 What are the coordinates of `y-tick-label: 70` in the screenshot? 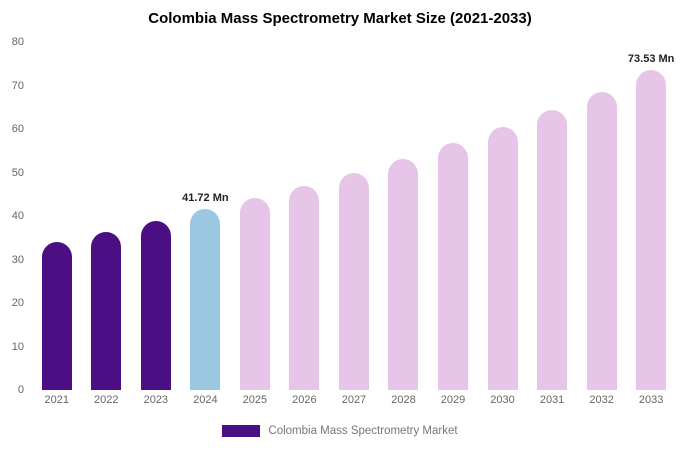 It's located at (17, 85).